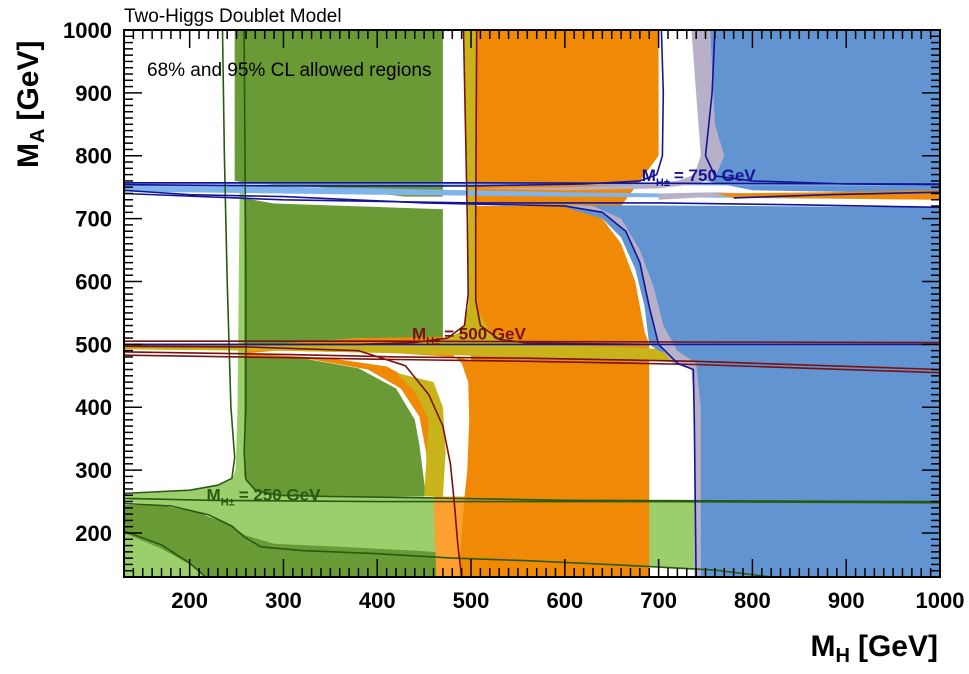 The width and height of the screenshot is (969, 674). What do you see at coordinates (752, 600) in the screenshot?
I see `x-tick-label-800: 800` at bounding box center [752, 600].